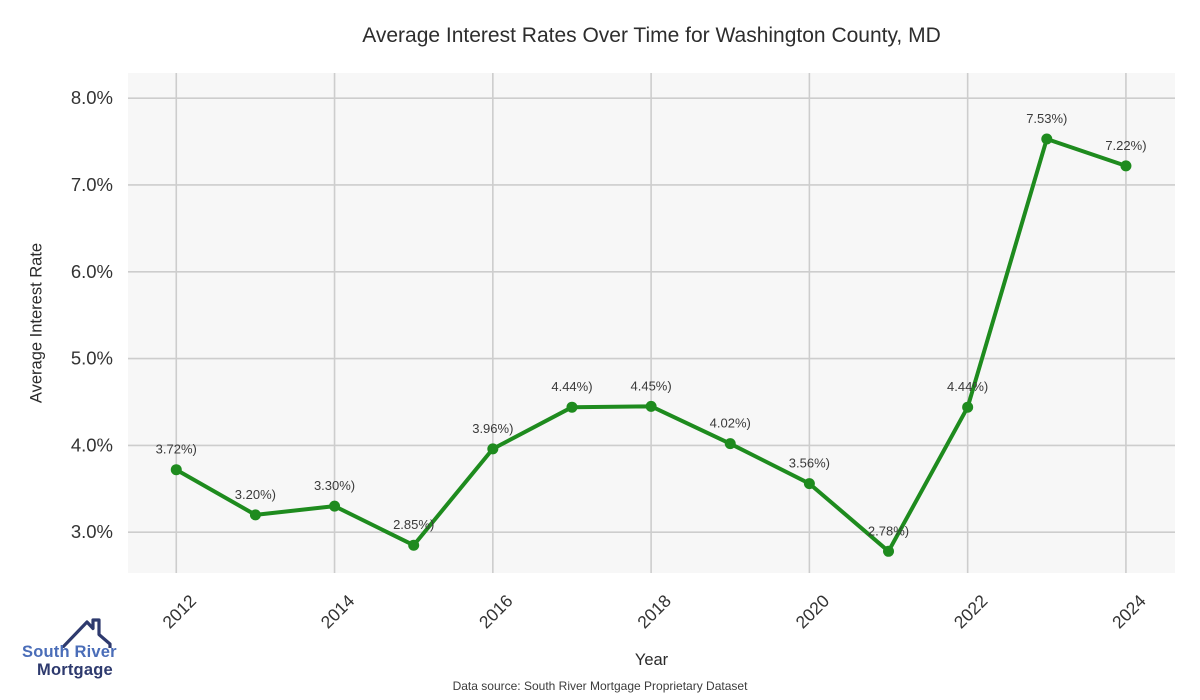  I want to click on data-point-label: 3.56%), so click(809, 463).